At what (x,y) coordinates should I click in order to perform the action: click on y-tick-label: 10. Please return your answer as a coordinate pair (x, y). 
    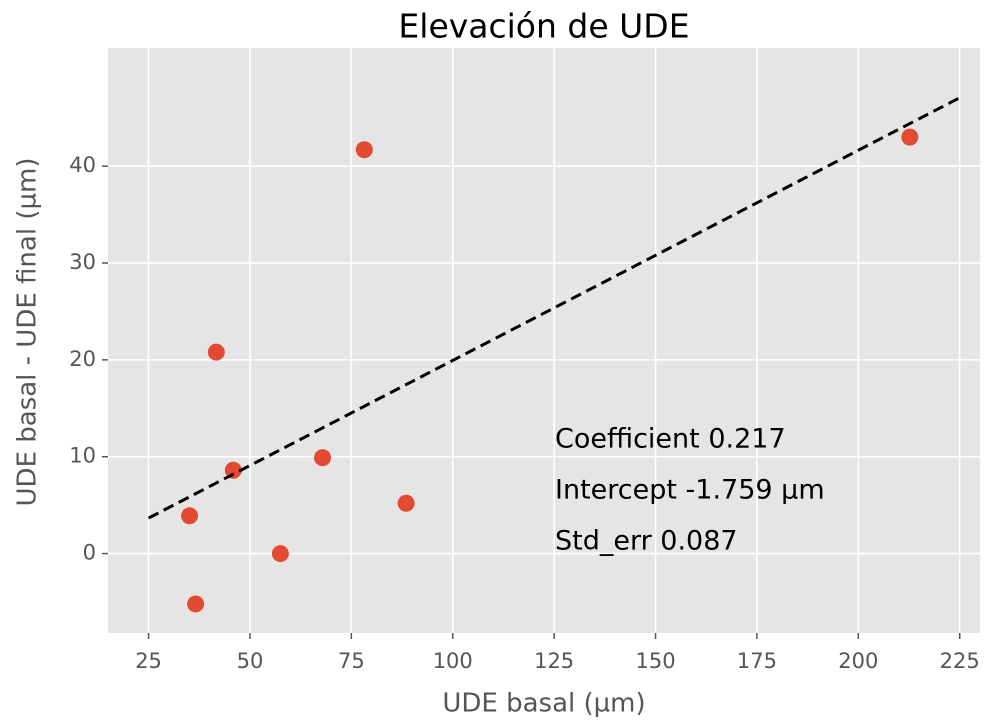
    Looking at the image, I should click on (82, 456).